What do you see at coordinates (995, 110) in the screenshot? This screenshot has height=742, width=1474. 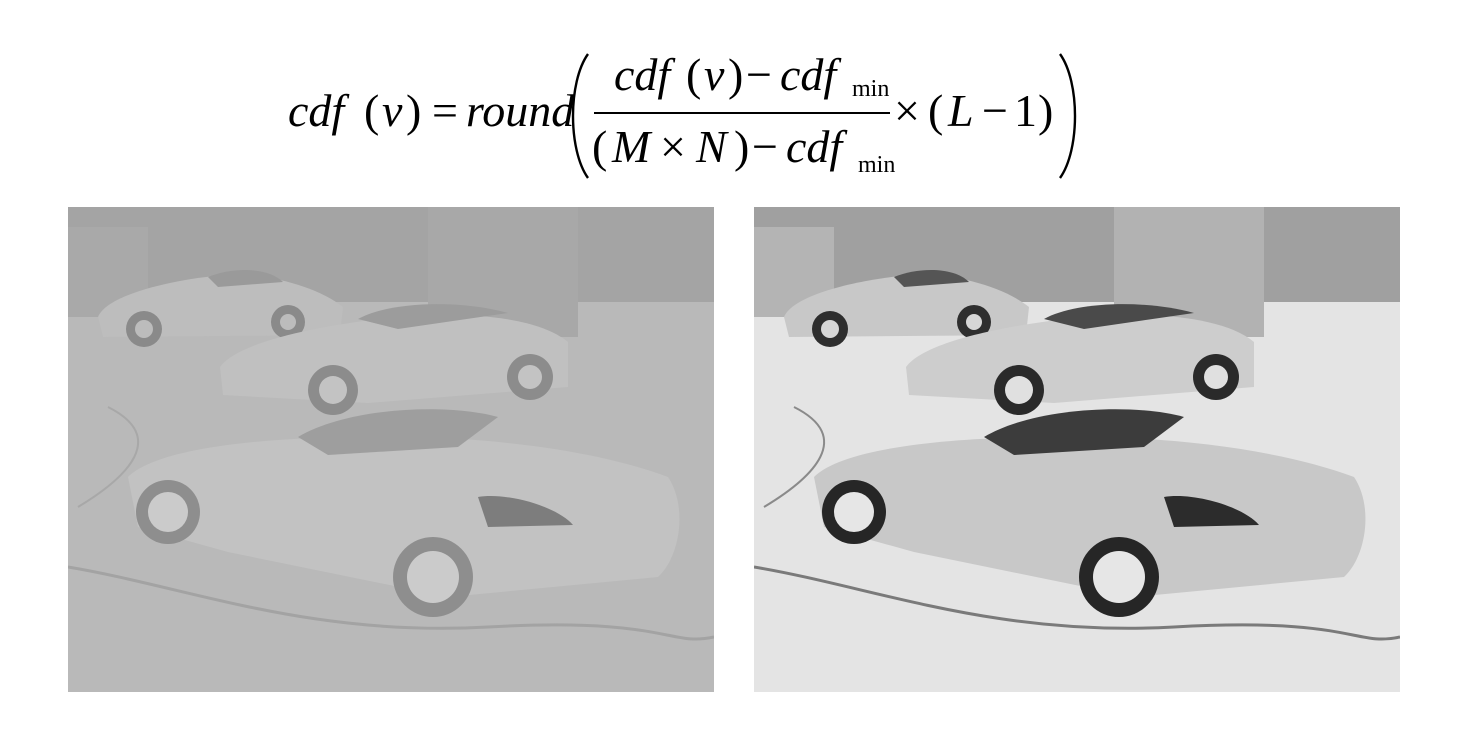 I see `levels-minus: −` at bounding box center [995, 110].